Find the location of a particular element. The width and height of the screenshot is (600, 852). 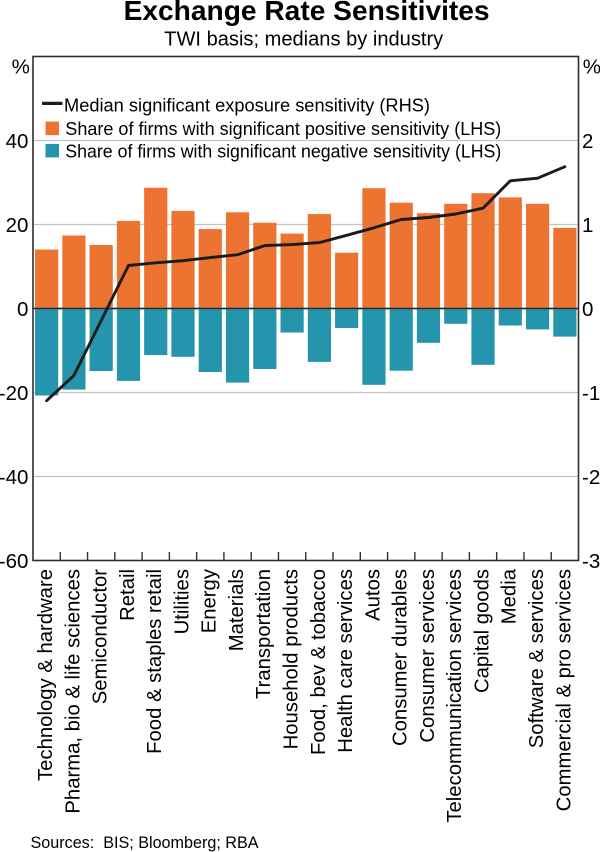

svg-text: Food & staples retail is located at coordinates (155, 661).